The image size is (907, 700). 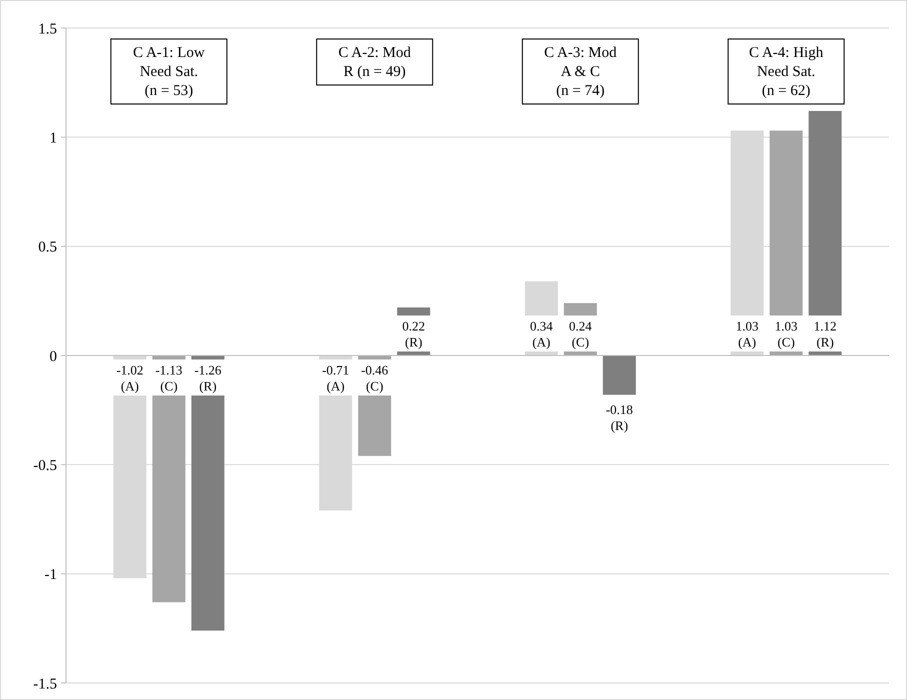 What do you see at coordinates (413, 326) in the screenshot?
I see `data-label: 0.22` at bounding box center [413, 326].